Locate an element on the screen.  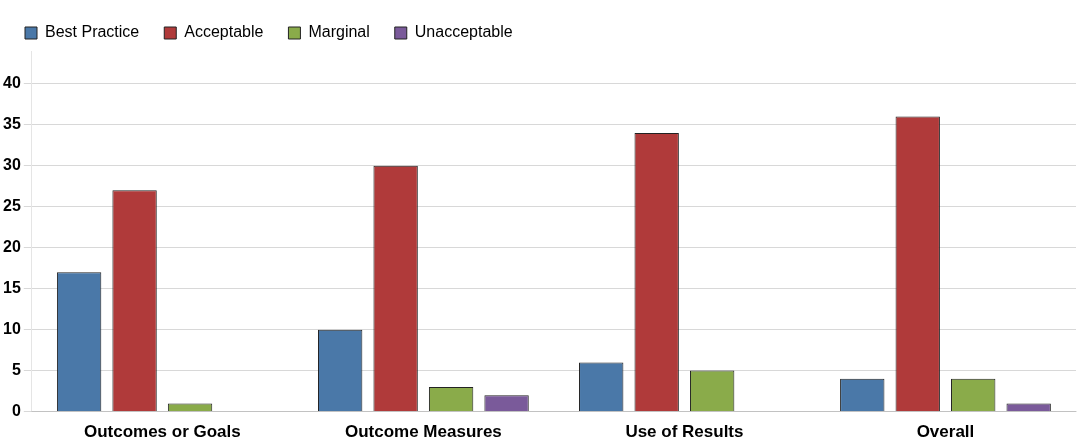
y-tick-label: 10 is located at coordinates (12, 329).